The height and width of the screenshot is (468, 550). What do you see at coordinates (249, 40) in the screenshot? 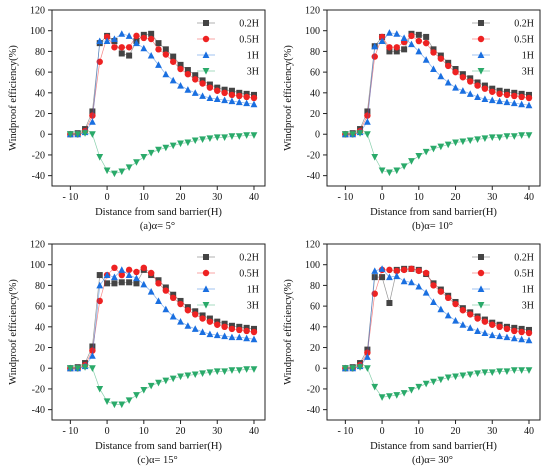
I see `legend-label: 0.5H` at bounding box center [249, 40].